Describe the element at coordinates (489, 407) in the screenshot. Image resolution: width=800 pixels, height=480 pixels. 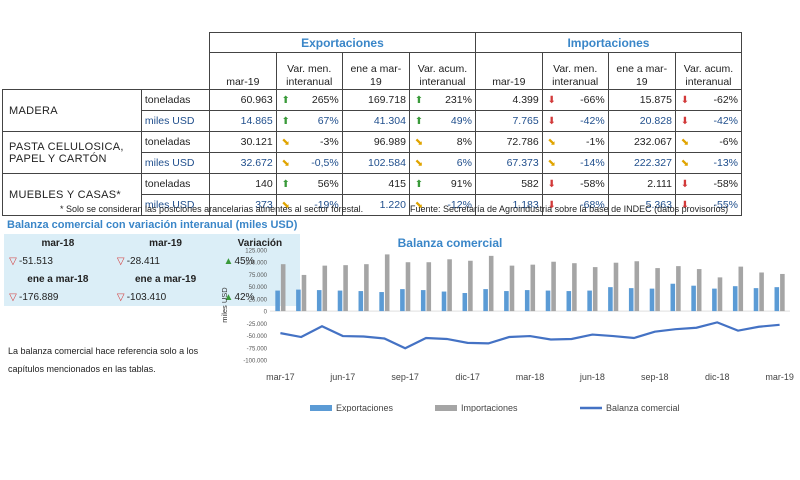
I see `legend-label: Importaciones` at that location.